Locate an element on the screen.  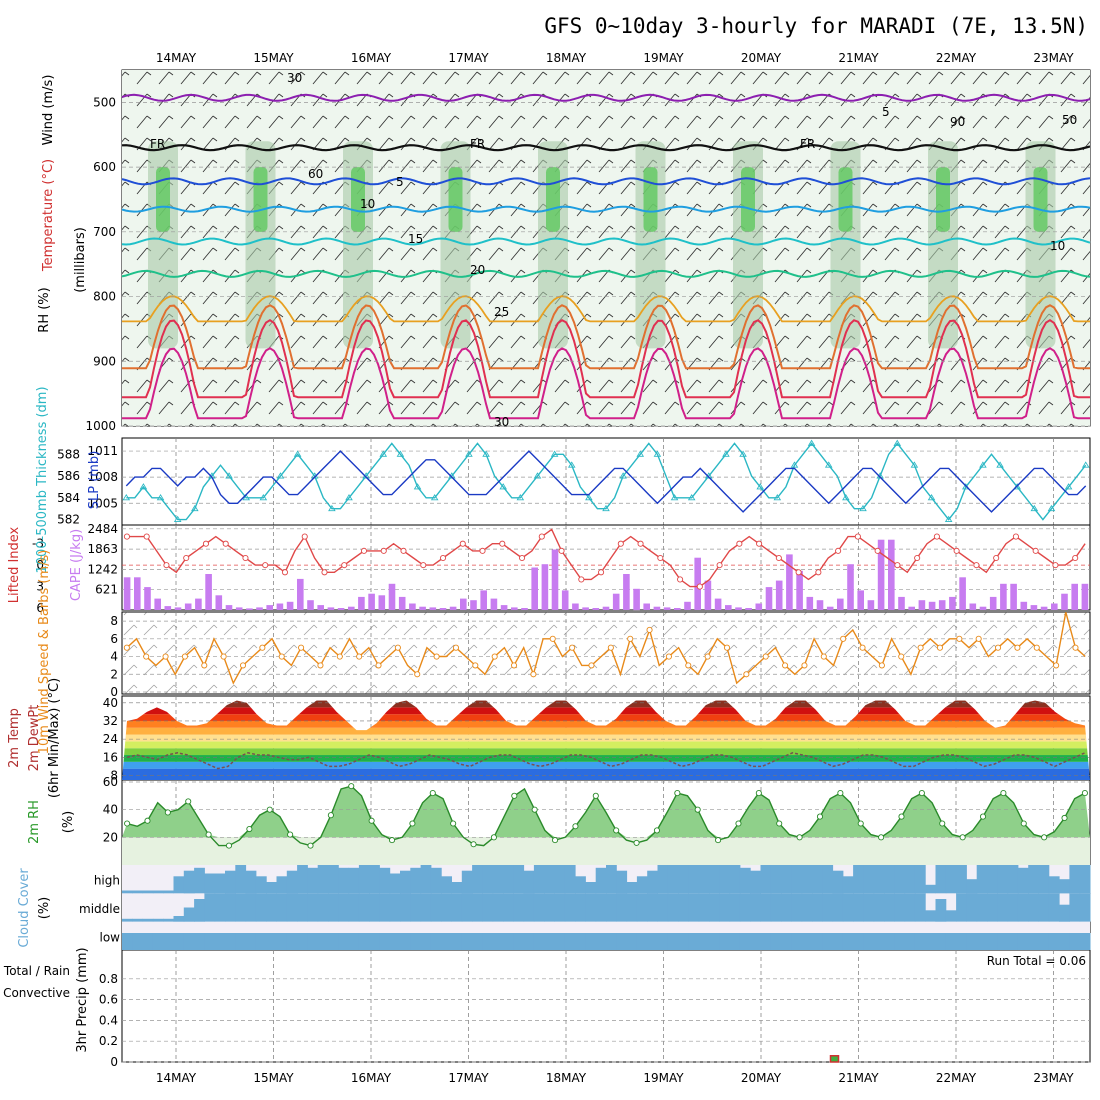
temp-tick: 40 is located at coordinates (110, 703).